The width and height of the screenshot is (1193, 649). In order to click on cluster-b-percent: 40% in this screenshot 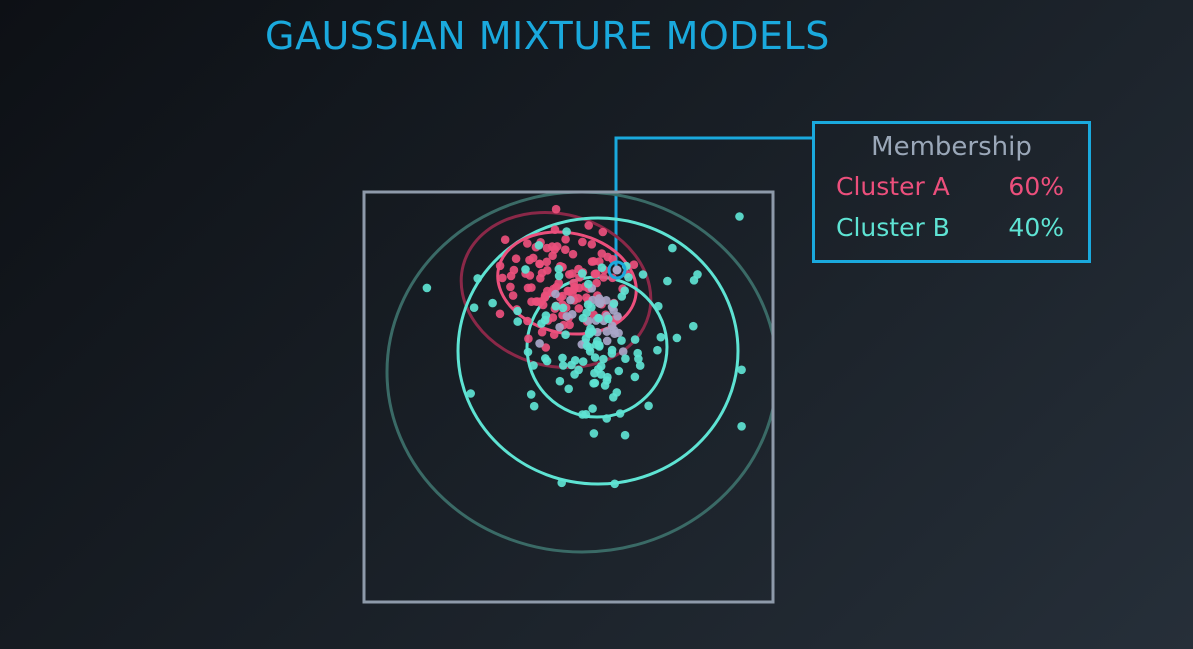, I will do `click(1036, 227)`.